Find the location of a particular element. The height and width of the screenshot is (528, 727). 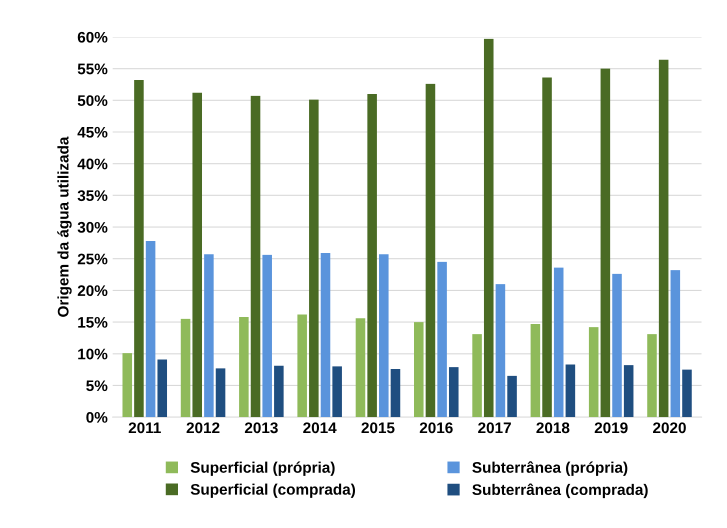

y-tick-label: 0% is located at coordinates (97, 417).